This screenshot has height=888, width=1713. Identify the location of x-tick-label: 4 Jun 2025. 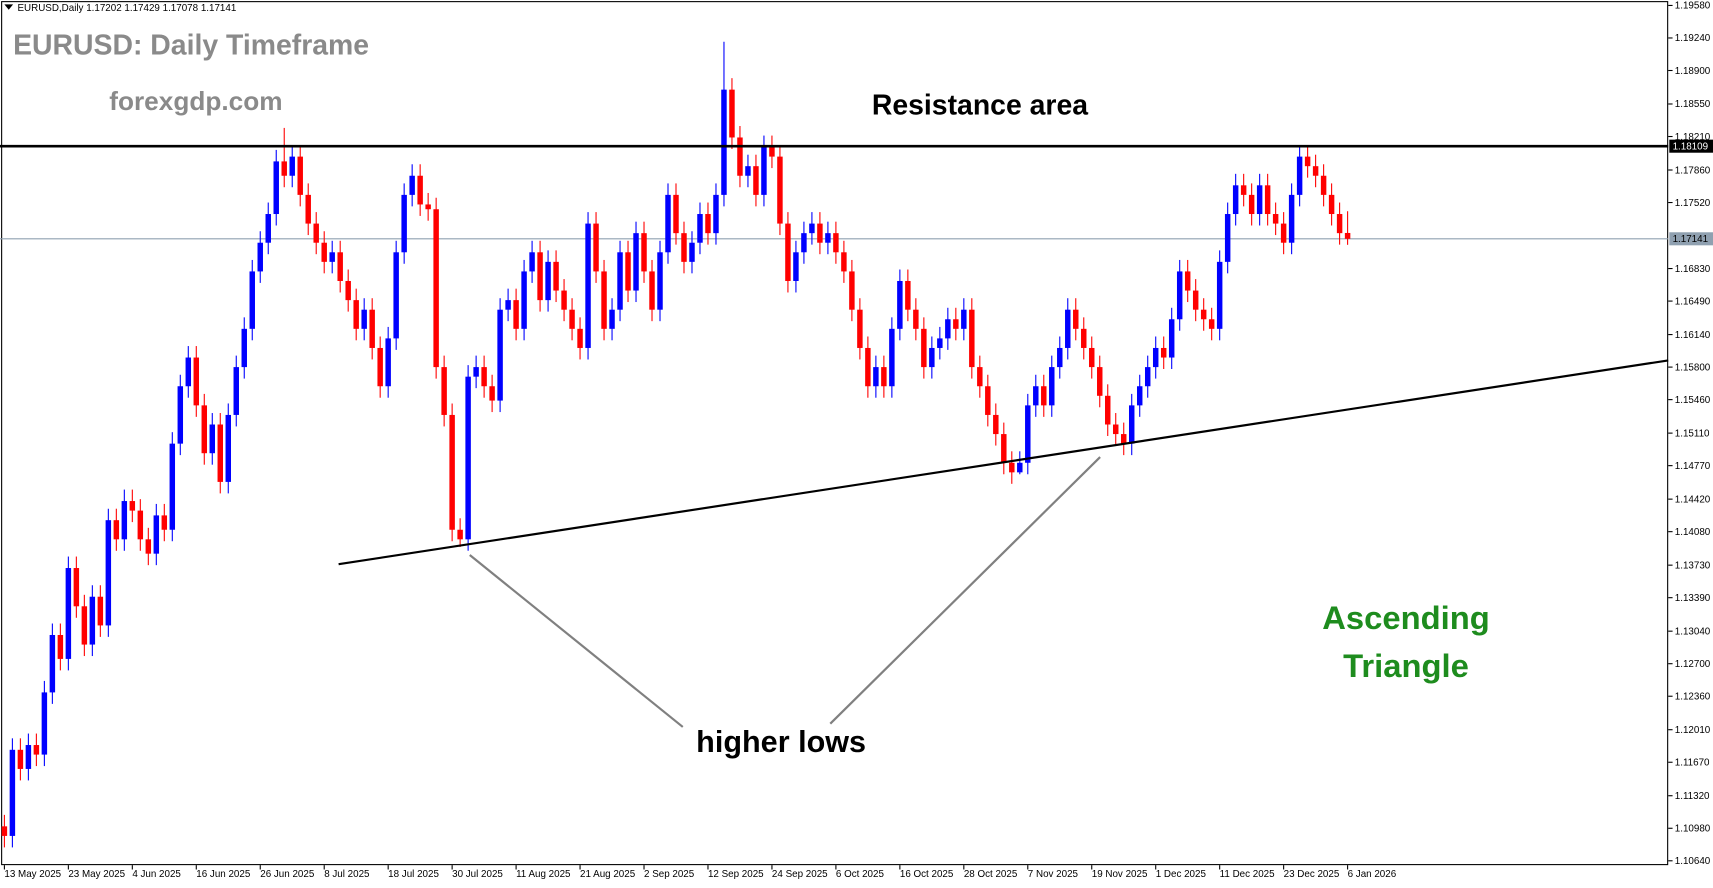
(156, 874).